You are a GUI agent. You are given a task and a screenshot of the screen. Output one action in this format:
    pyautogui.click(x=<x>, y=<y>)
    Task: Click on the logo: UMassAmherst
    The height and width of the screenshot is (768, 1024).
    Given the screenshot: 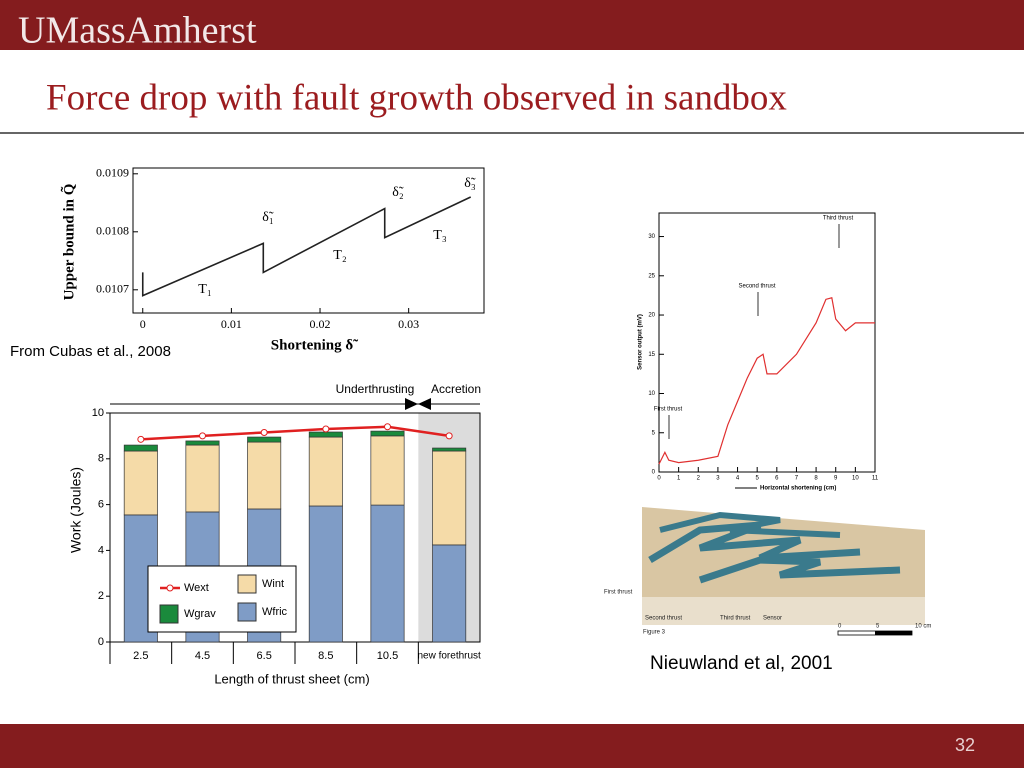 What is the action you would take?
    pyautogui.click(x=137, y=31)
    